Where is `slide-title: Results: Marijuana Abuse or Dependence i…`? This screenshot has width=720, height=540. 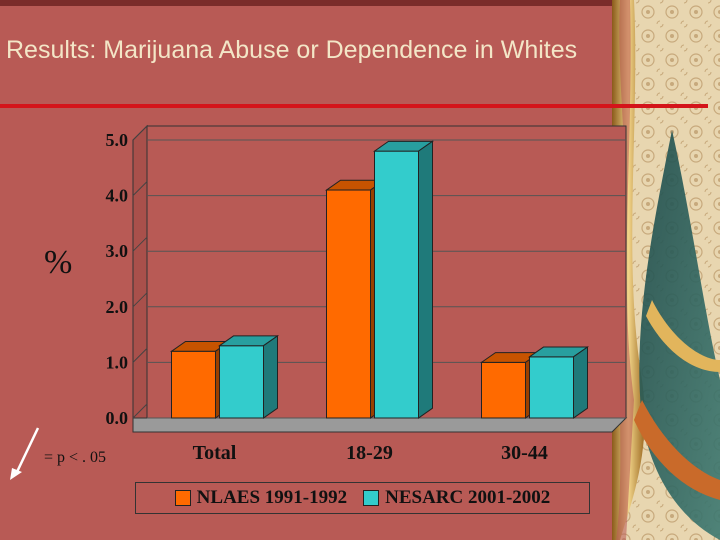 slide-title: Results: Marijuana Abuse or Dependence i… is located at coordinates (292, 50).